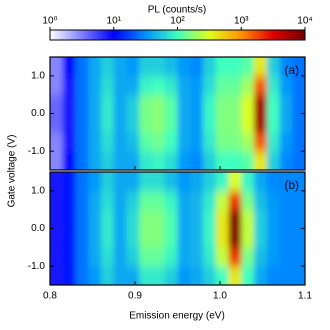  What do you see at coordinates (37, 266) in the screenshot?
I see `y-tick-label: -1.0` at bounding box center [37, 266].